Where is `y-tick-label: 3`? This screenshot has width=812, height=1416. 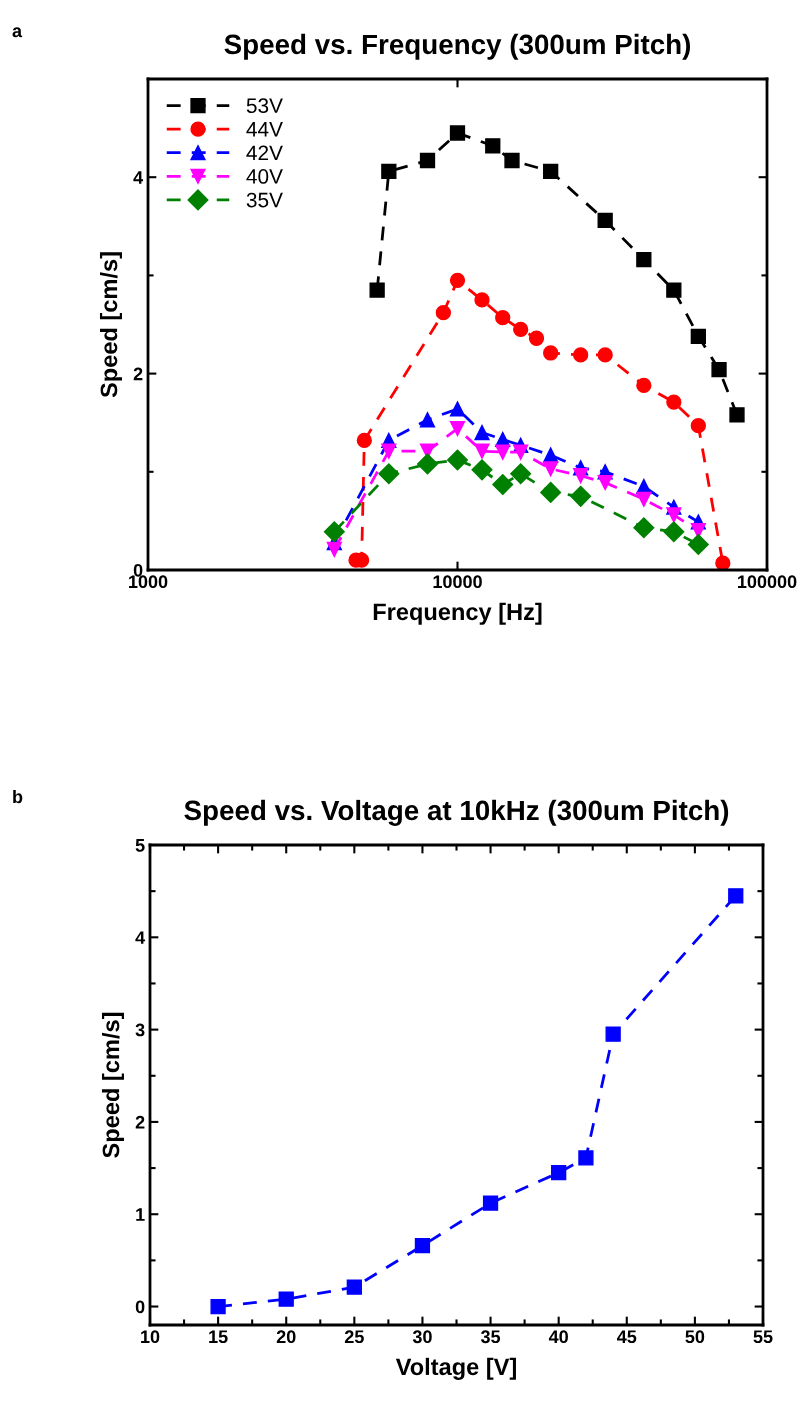
y-tick-label: 3 is located at coordinates (140, 1030).